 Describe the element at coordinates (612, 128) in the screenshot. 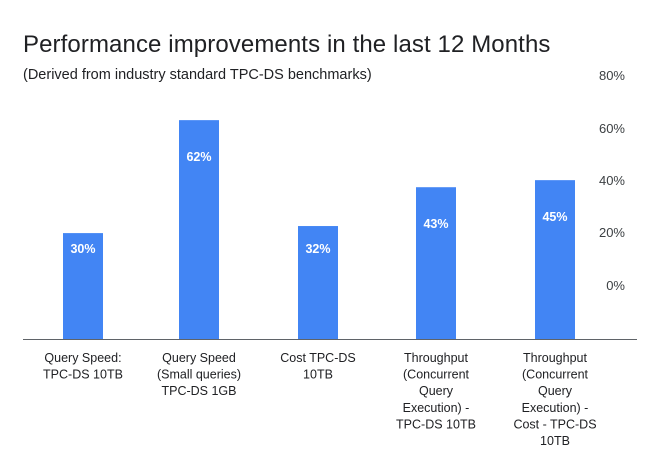

I see `y-tick-label: 60%` at that location.